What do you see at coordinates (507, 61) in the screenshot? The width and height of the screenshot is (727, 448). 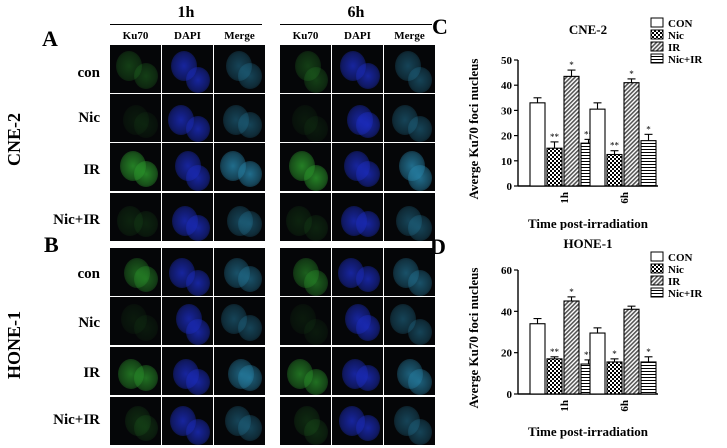 I see `y-tick-label: 50` at bounding box center [507, 61].